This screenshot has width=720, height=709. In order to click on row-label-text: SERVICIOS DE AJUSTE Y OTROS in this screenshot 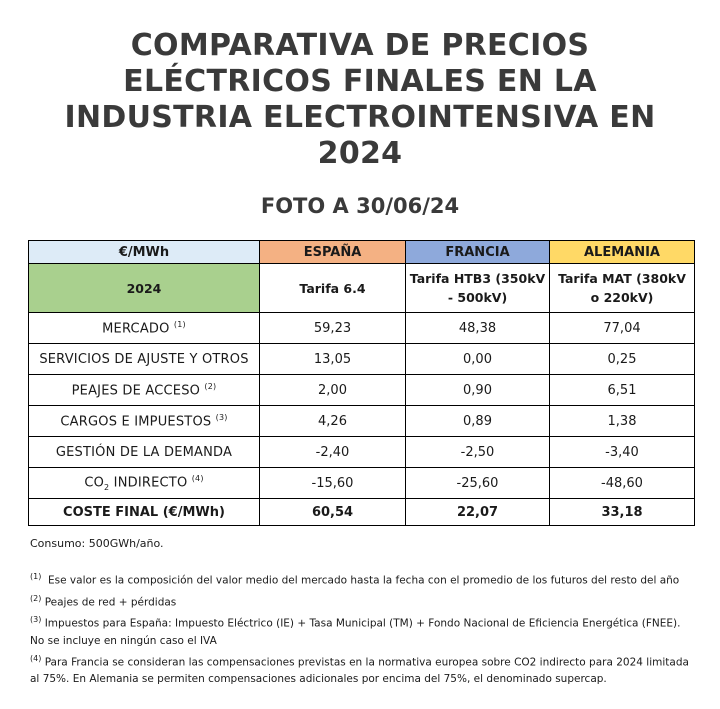, I will do `click(144, 359)`.